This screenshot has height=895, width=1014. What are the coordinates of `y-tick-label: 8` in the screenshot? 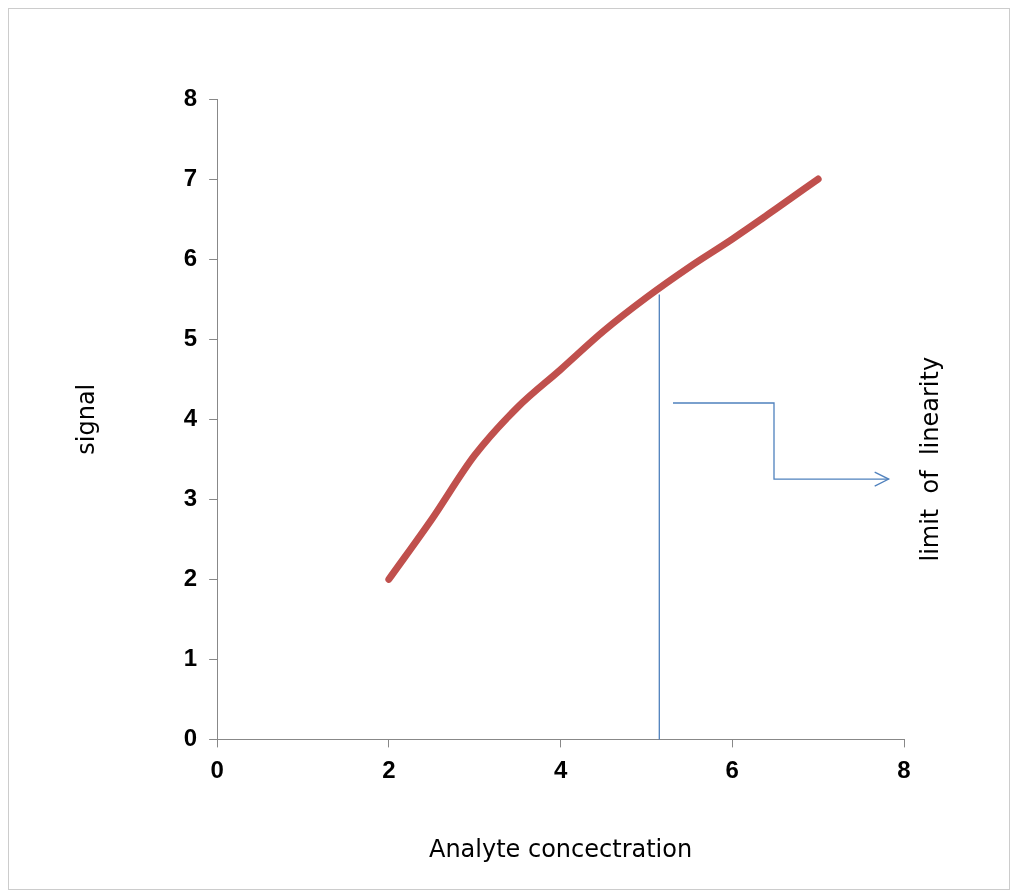 It's located at (190, 97).